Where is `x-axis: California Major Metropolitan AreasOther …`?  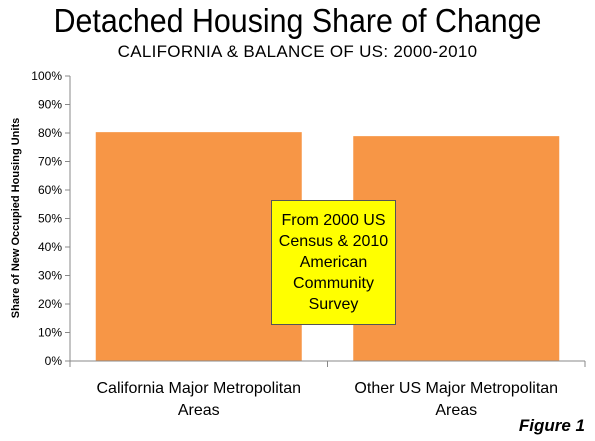
x-axis: California Major Metropolitan AreasOther … is located at coordinates (327, 399).